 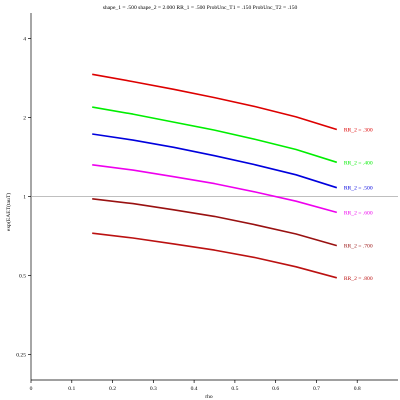 I want to click on x-tick-label: 0.8, so click(x=357, y=389).